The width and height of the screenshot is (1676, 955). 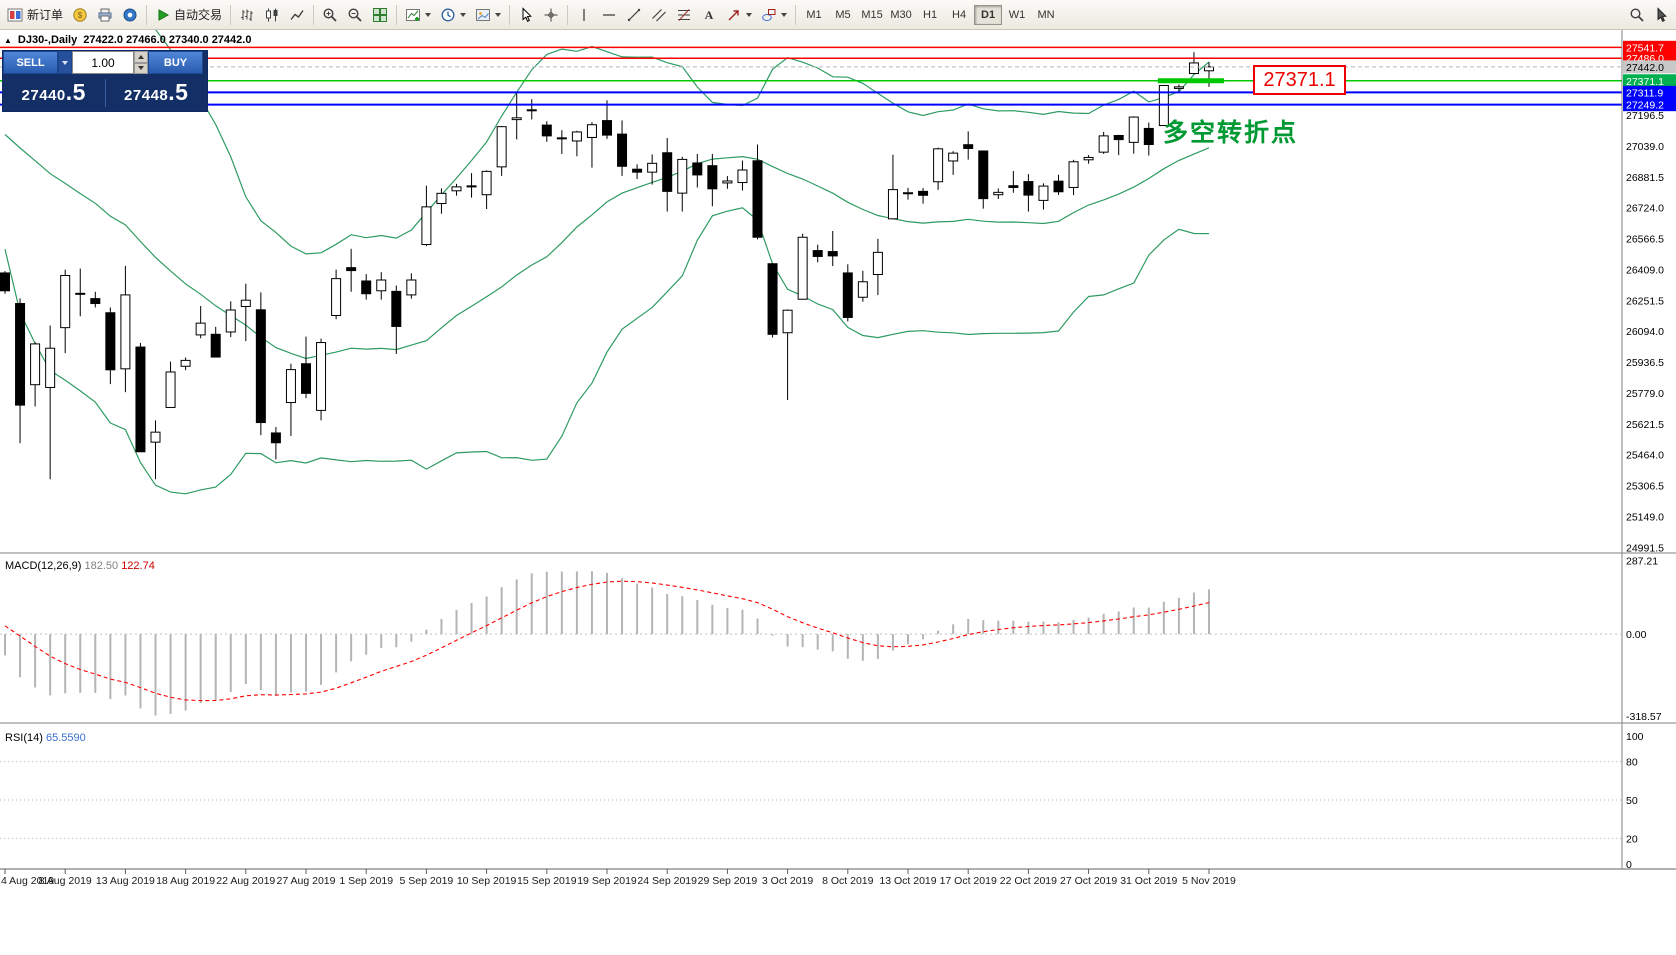 I want to click on print-button, so click(x=105, y=15).